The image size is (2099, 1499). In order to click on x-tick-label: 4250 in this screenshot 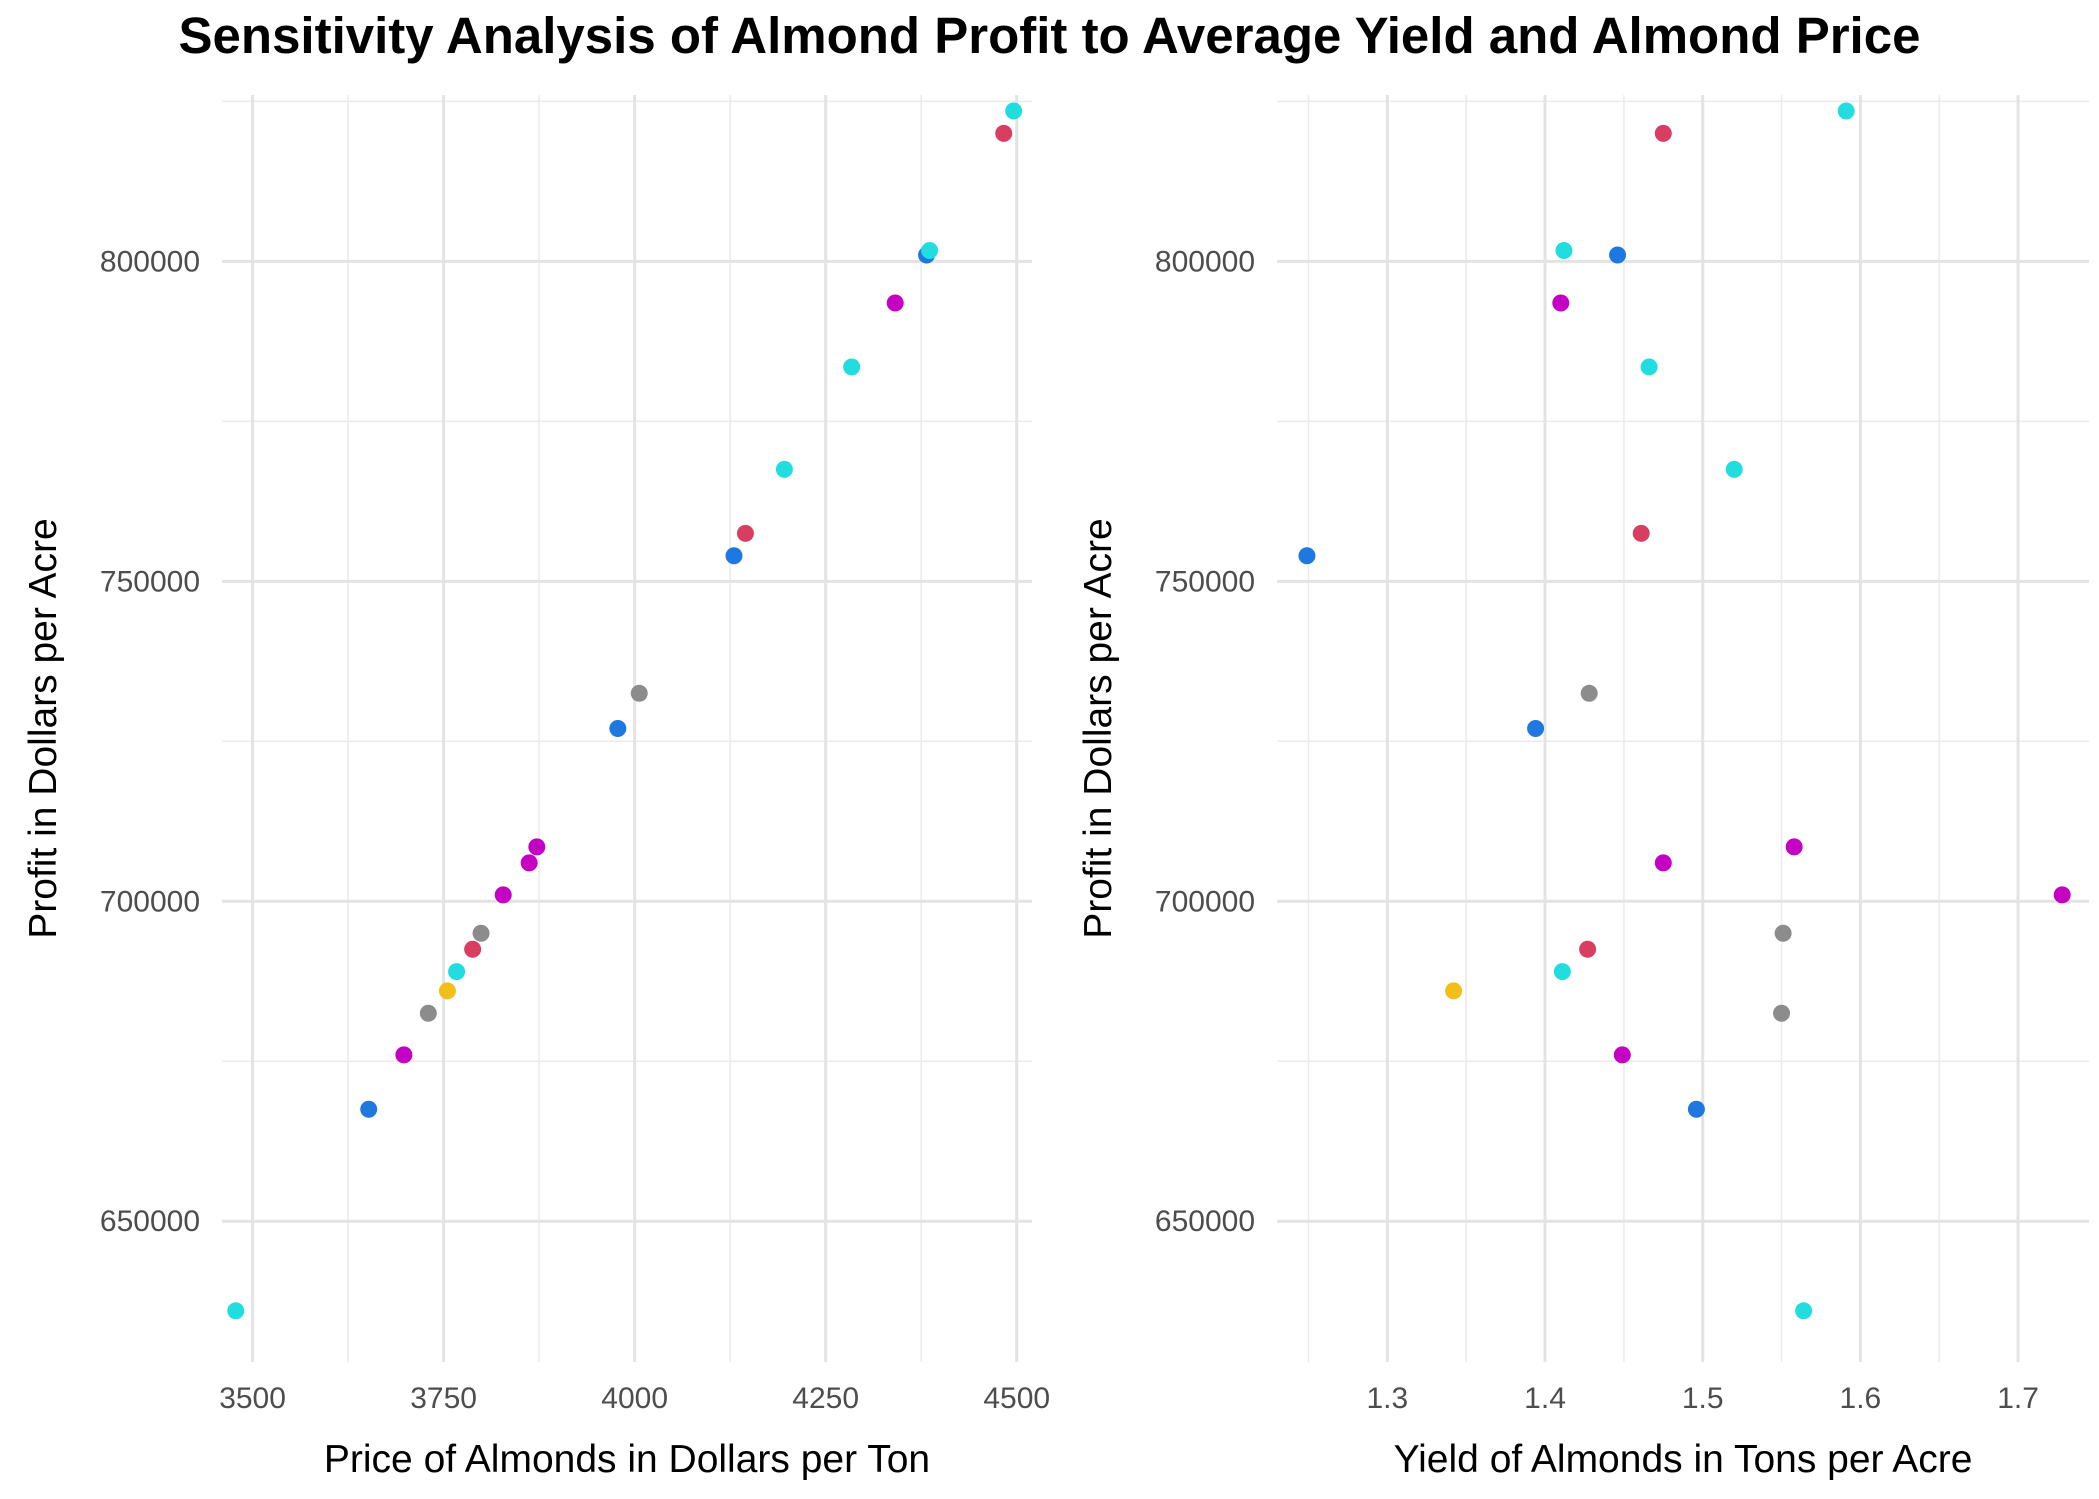, I will do `click(825, 1398)`.